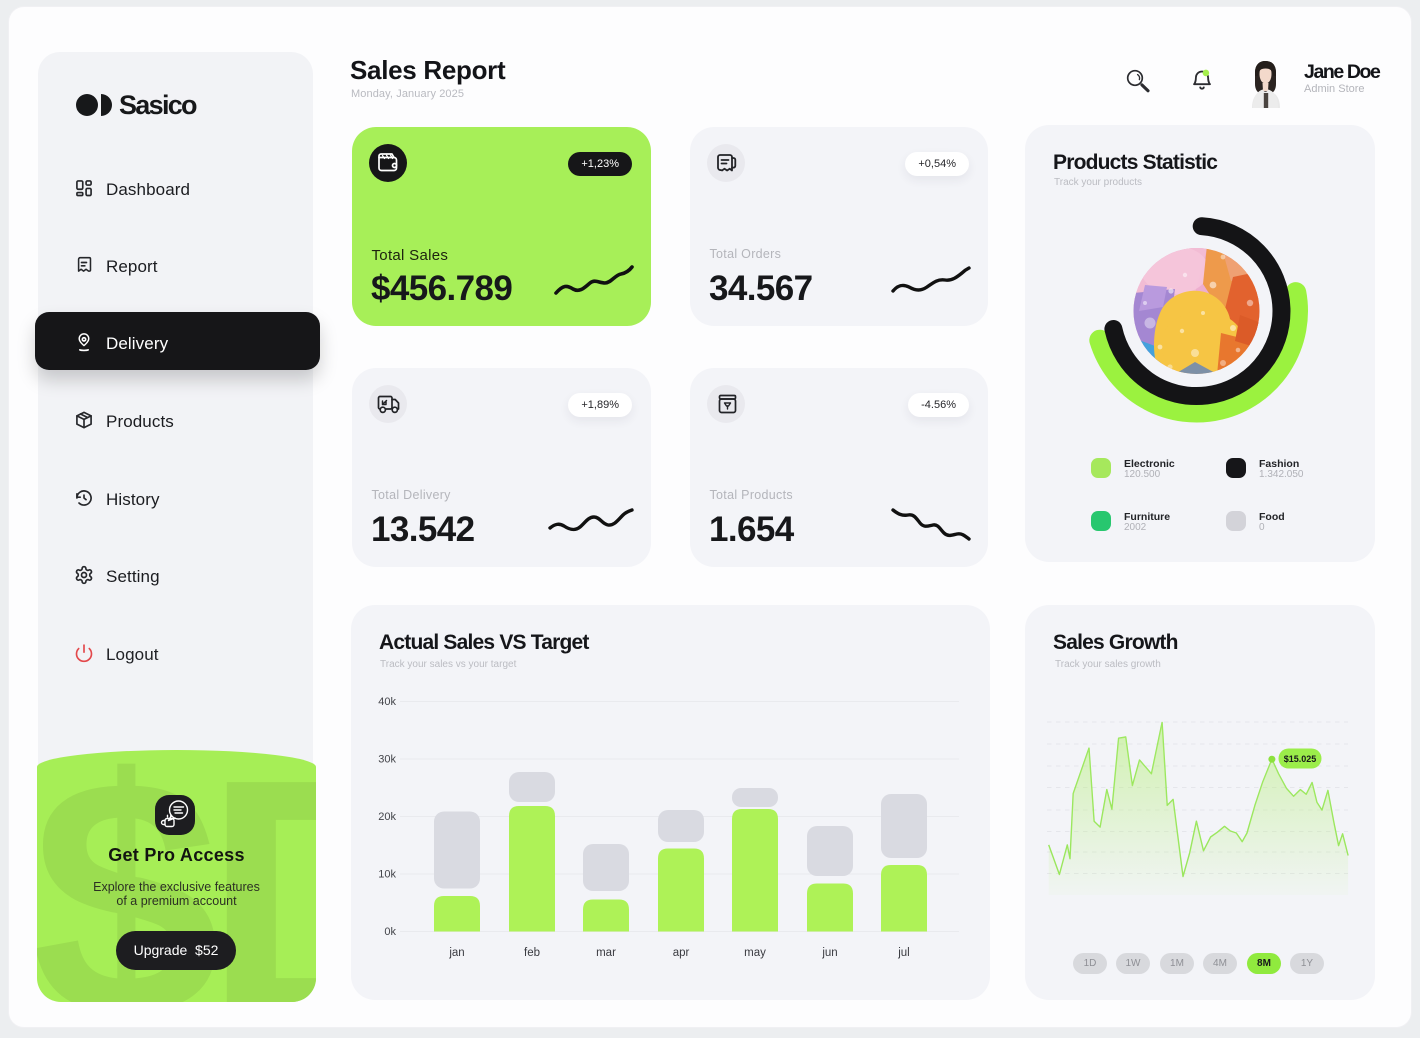  I want to click on svg-text: jun, so click(829, 953).